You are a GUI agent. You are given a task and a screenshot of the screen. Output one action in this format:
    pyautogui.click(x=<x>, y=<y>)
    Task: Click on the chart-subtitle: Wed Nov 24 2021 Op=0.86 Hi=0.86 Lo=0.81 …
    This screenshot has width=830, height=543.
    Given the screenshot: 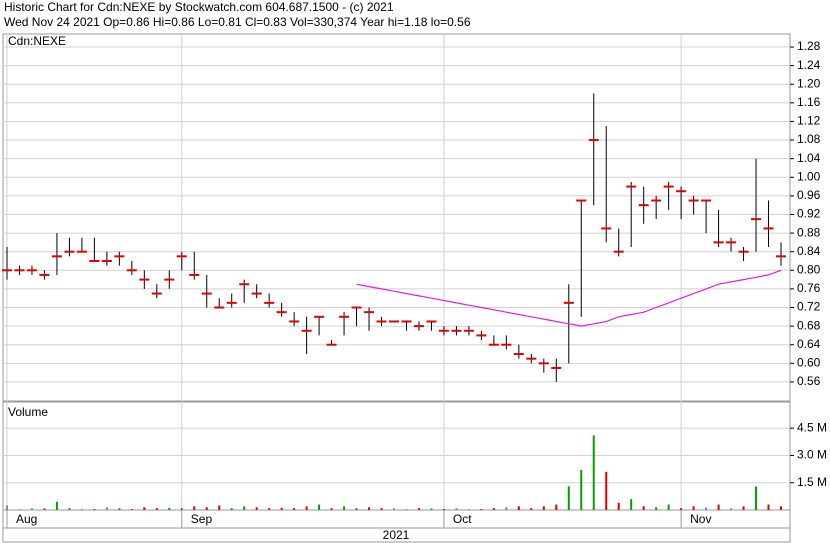 What is the action you would take?
    pyautogui.click(x=237, y=22)
    